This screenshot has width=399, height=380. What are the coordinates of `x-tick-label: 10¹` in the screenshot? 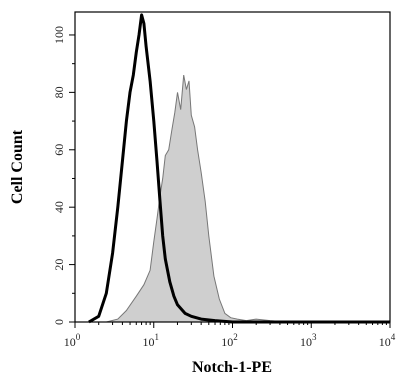 It's located at (151, 340).